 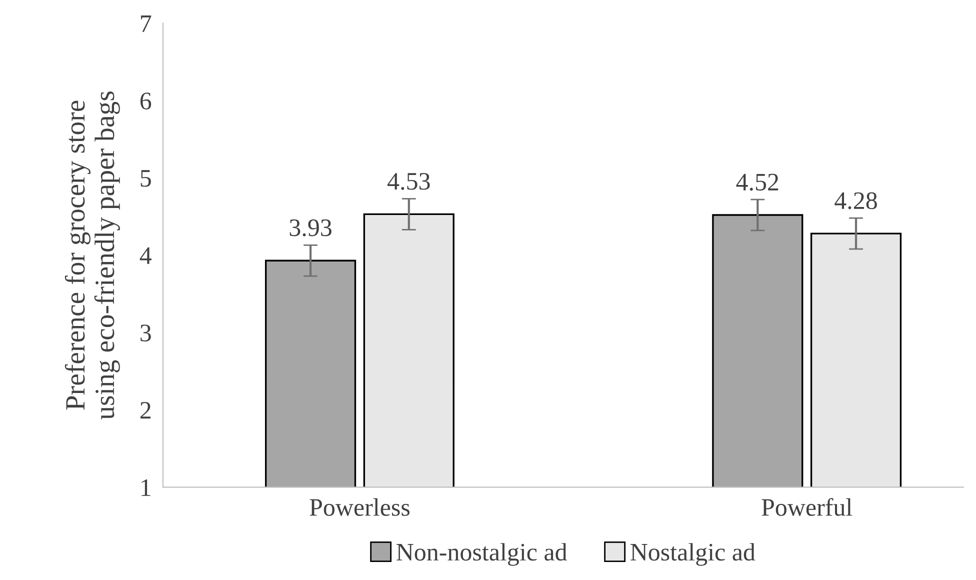 I want to click on y-tick-label: 3, so click(x=145, y=333).